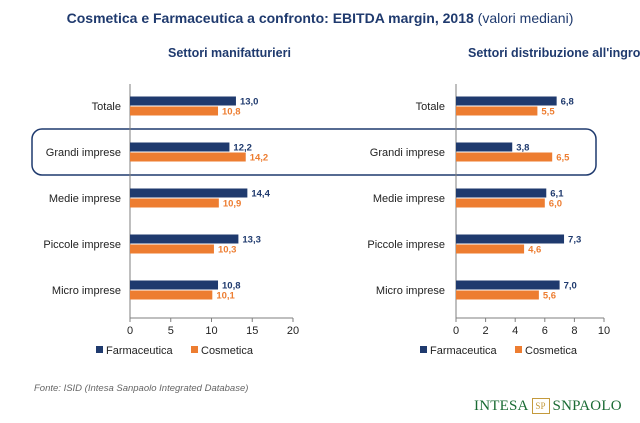 Image resolution: width=640 pixels, height=423 pixels. What do you see at coordinates (83, 153) in the screenshot?
I see `category-label-0-1: Grandi imprese` at bounding box center [83, 153].